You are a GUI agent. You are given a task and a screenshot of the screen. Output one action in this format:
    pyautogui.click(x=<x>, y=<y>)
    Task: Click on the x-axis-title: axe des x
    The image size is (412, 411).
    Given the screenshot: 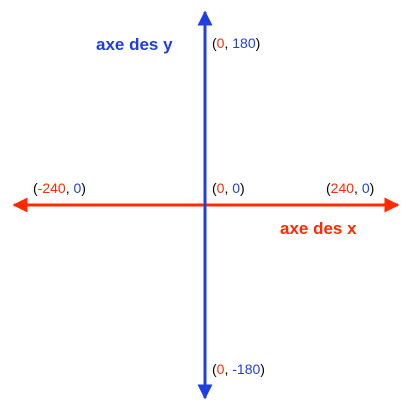 What is the action you would take?
    pyautogui.click(x=318, y=228)
    